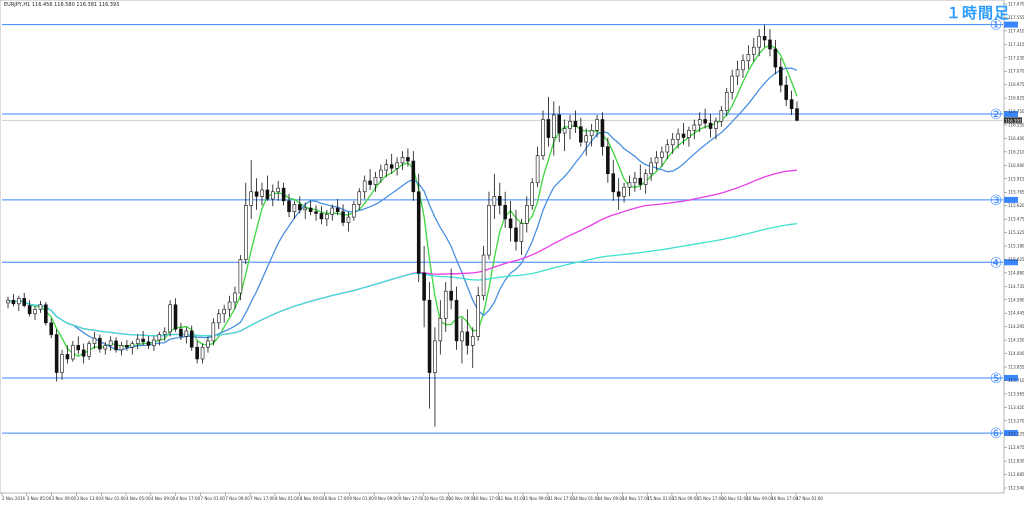 This screenshot has width=1024, height=508. Describe the element at coordinates (1016, 4) in the screenshot. I see `y-tick-label: 117.670` at that location.